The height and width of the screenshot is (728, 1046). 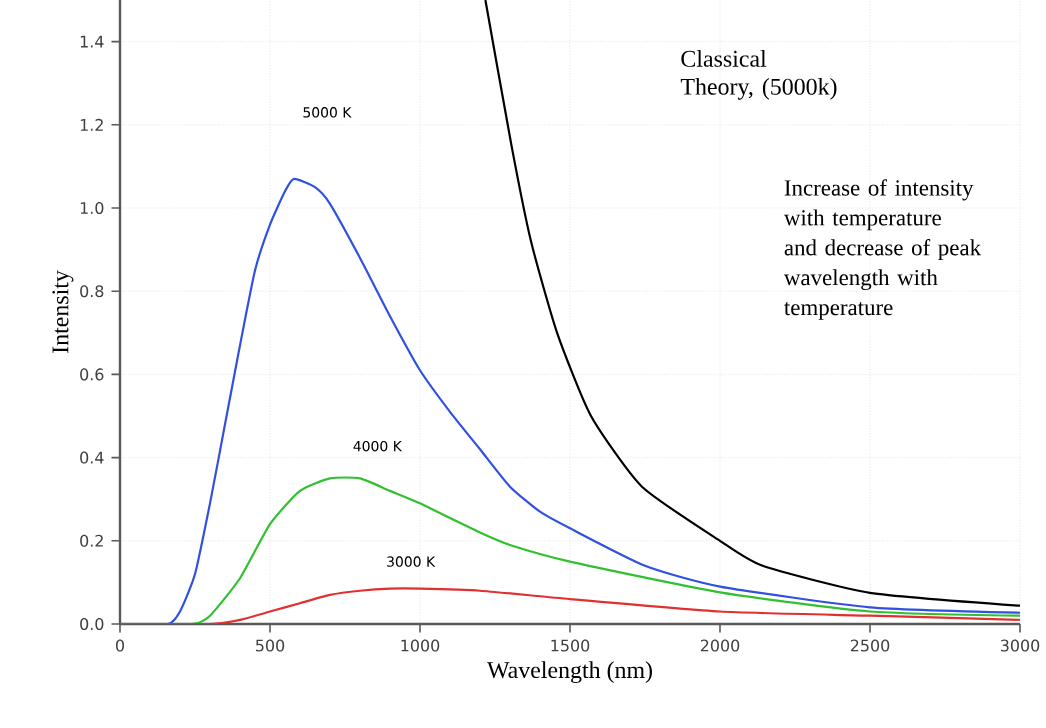 What do you see at coordinates (569, 672) in the screenshot?
I see `x-axis-title: Wavelength (nm)` at bounding box center [569, 672].